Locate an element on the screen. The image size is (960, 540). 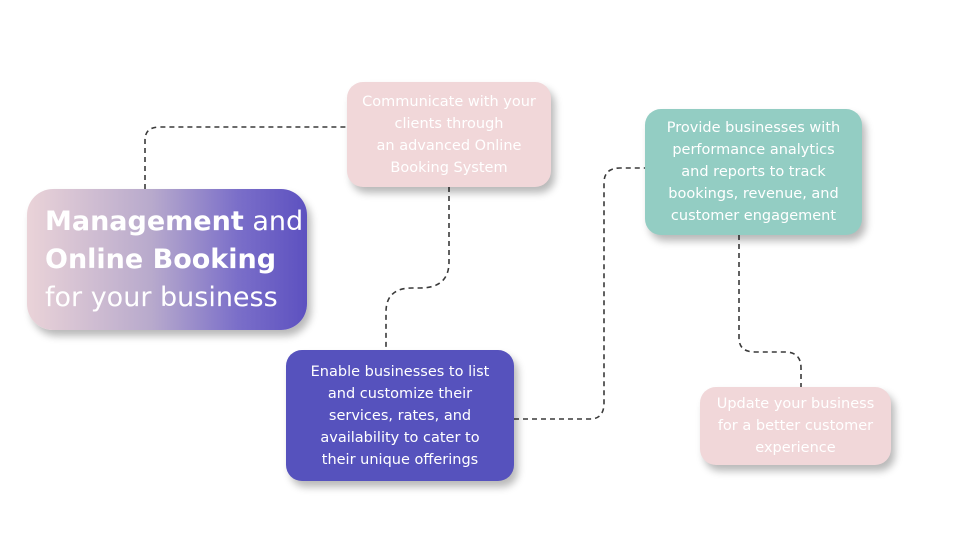
step-enable-line: Enable businesses to list is located at coordinates (400, 371).